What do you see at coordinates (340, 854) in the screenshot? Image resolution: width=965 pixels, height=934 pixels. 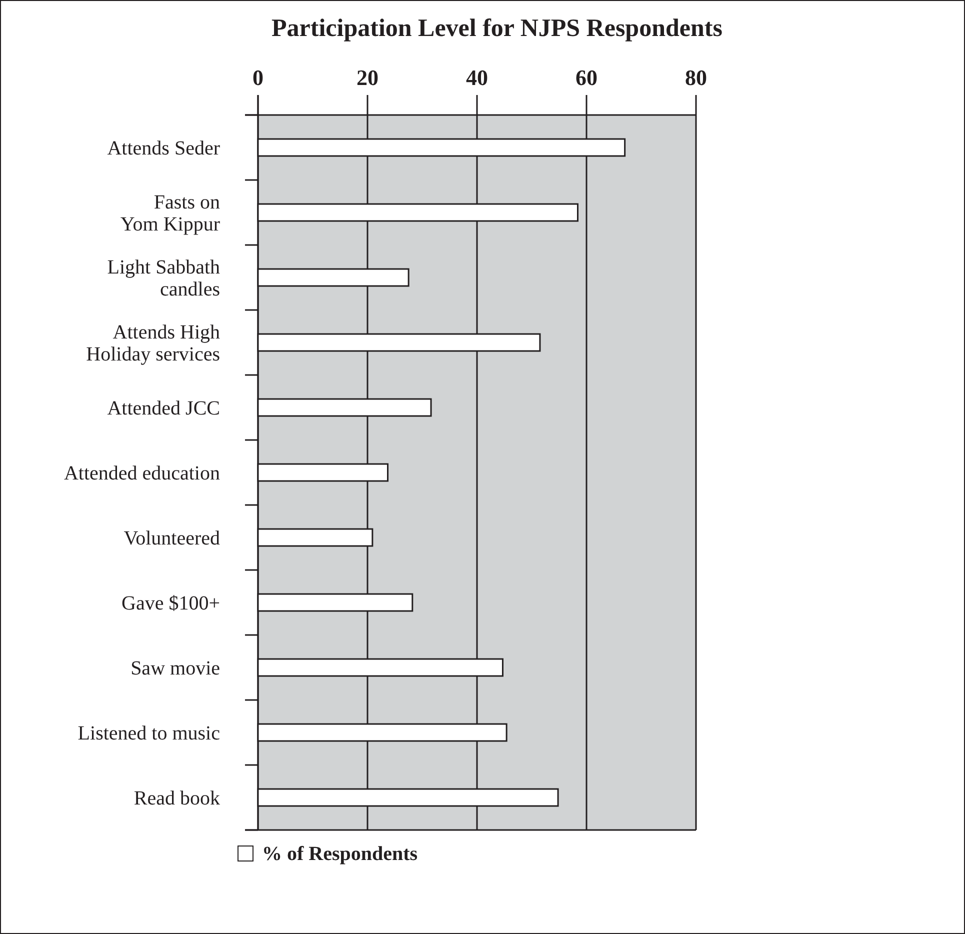 I see `legend-label: % of Respondents` at bounding box center [340, 854].